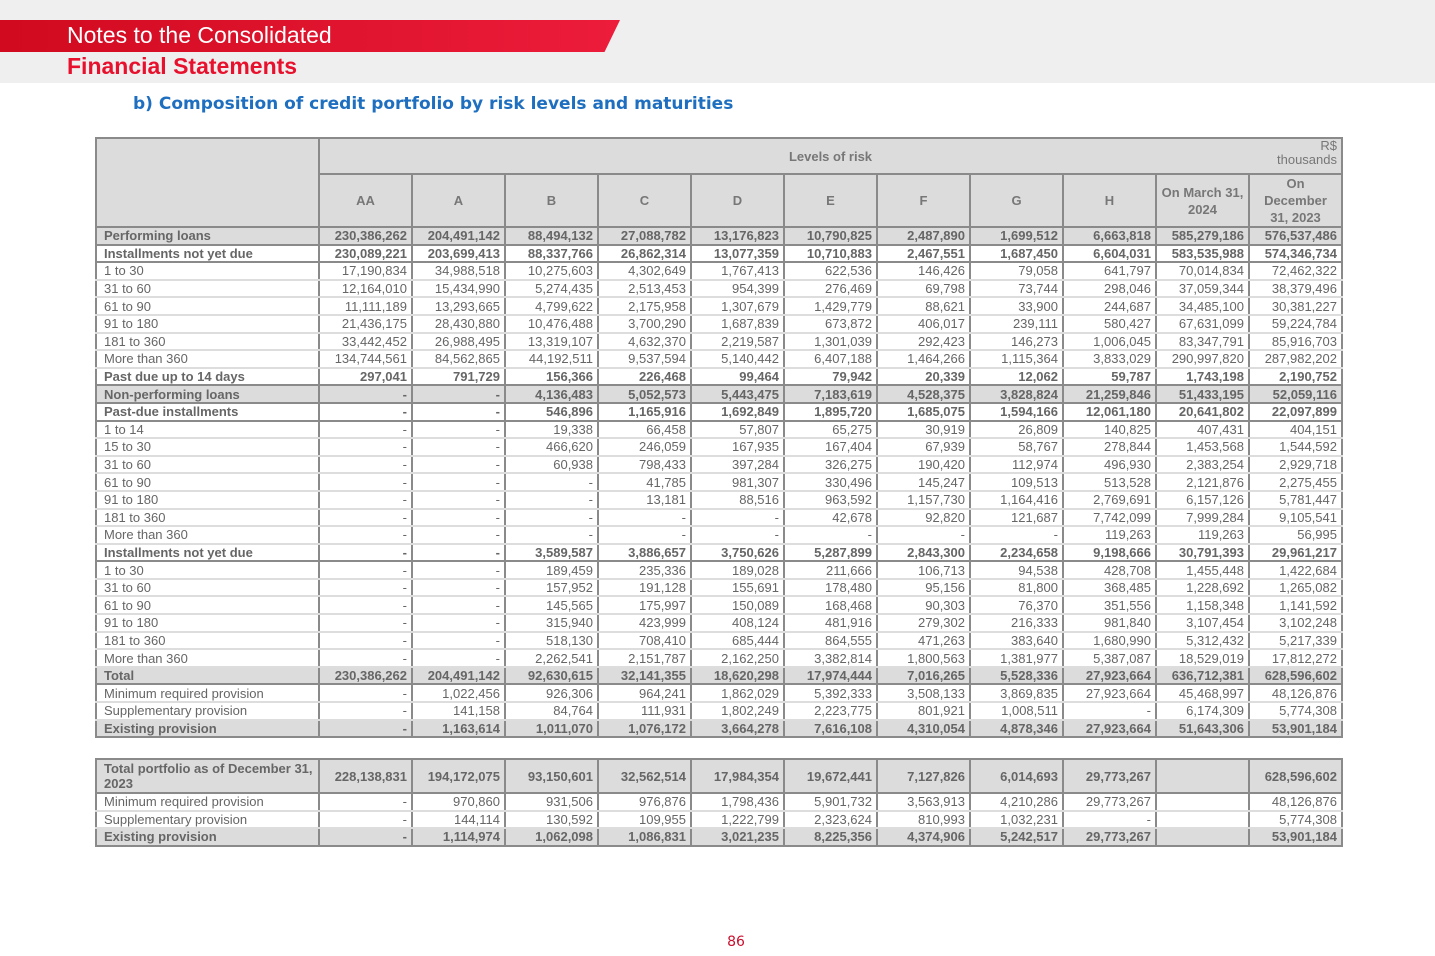 This screenshot has width=1435, height=956. Describe the element at coordinates (207, 837) in the screenshot. I see `row-label: Existing provision` at that location.